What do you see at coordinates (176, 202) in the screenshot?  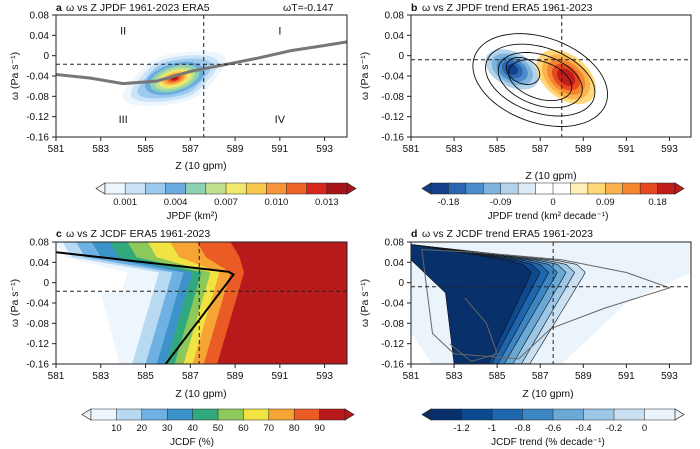 I see `colorbar-tick-label: 0.004` at bounding box center [176, 202].